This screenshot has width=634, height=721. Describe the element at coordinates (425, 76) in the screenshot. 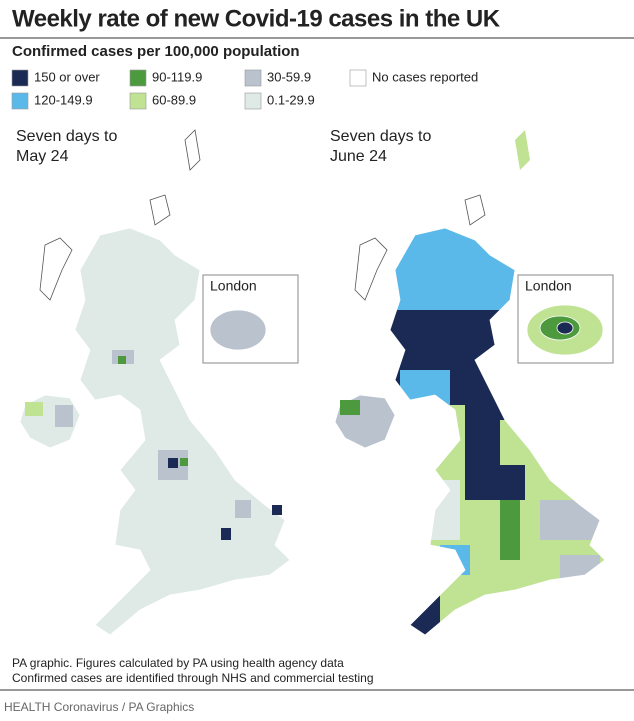

I see `legend-label: No cases reported` at that location.